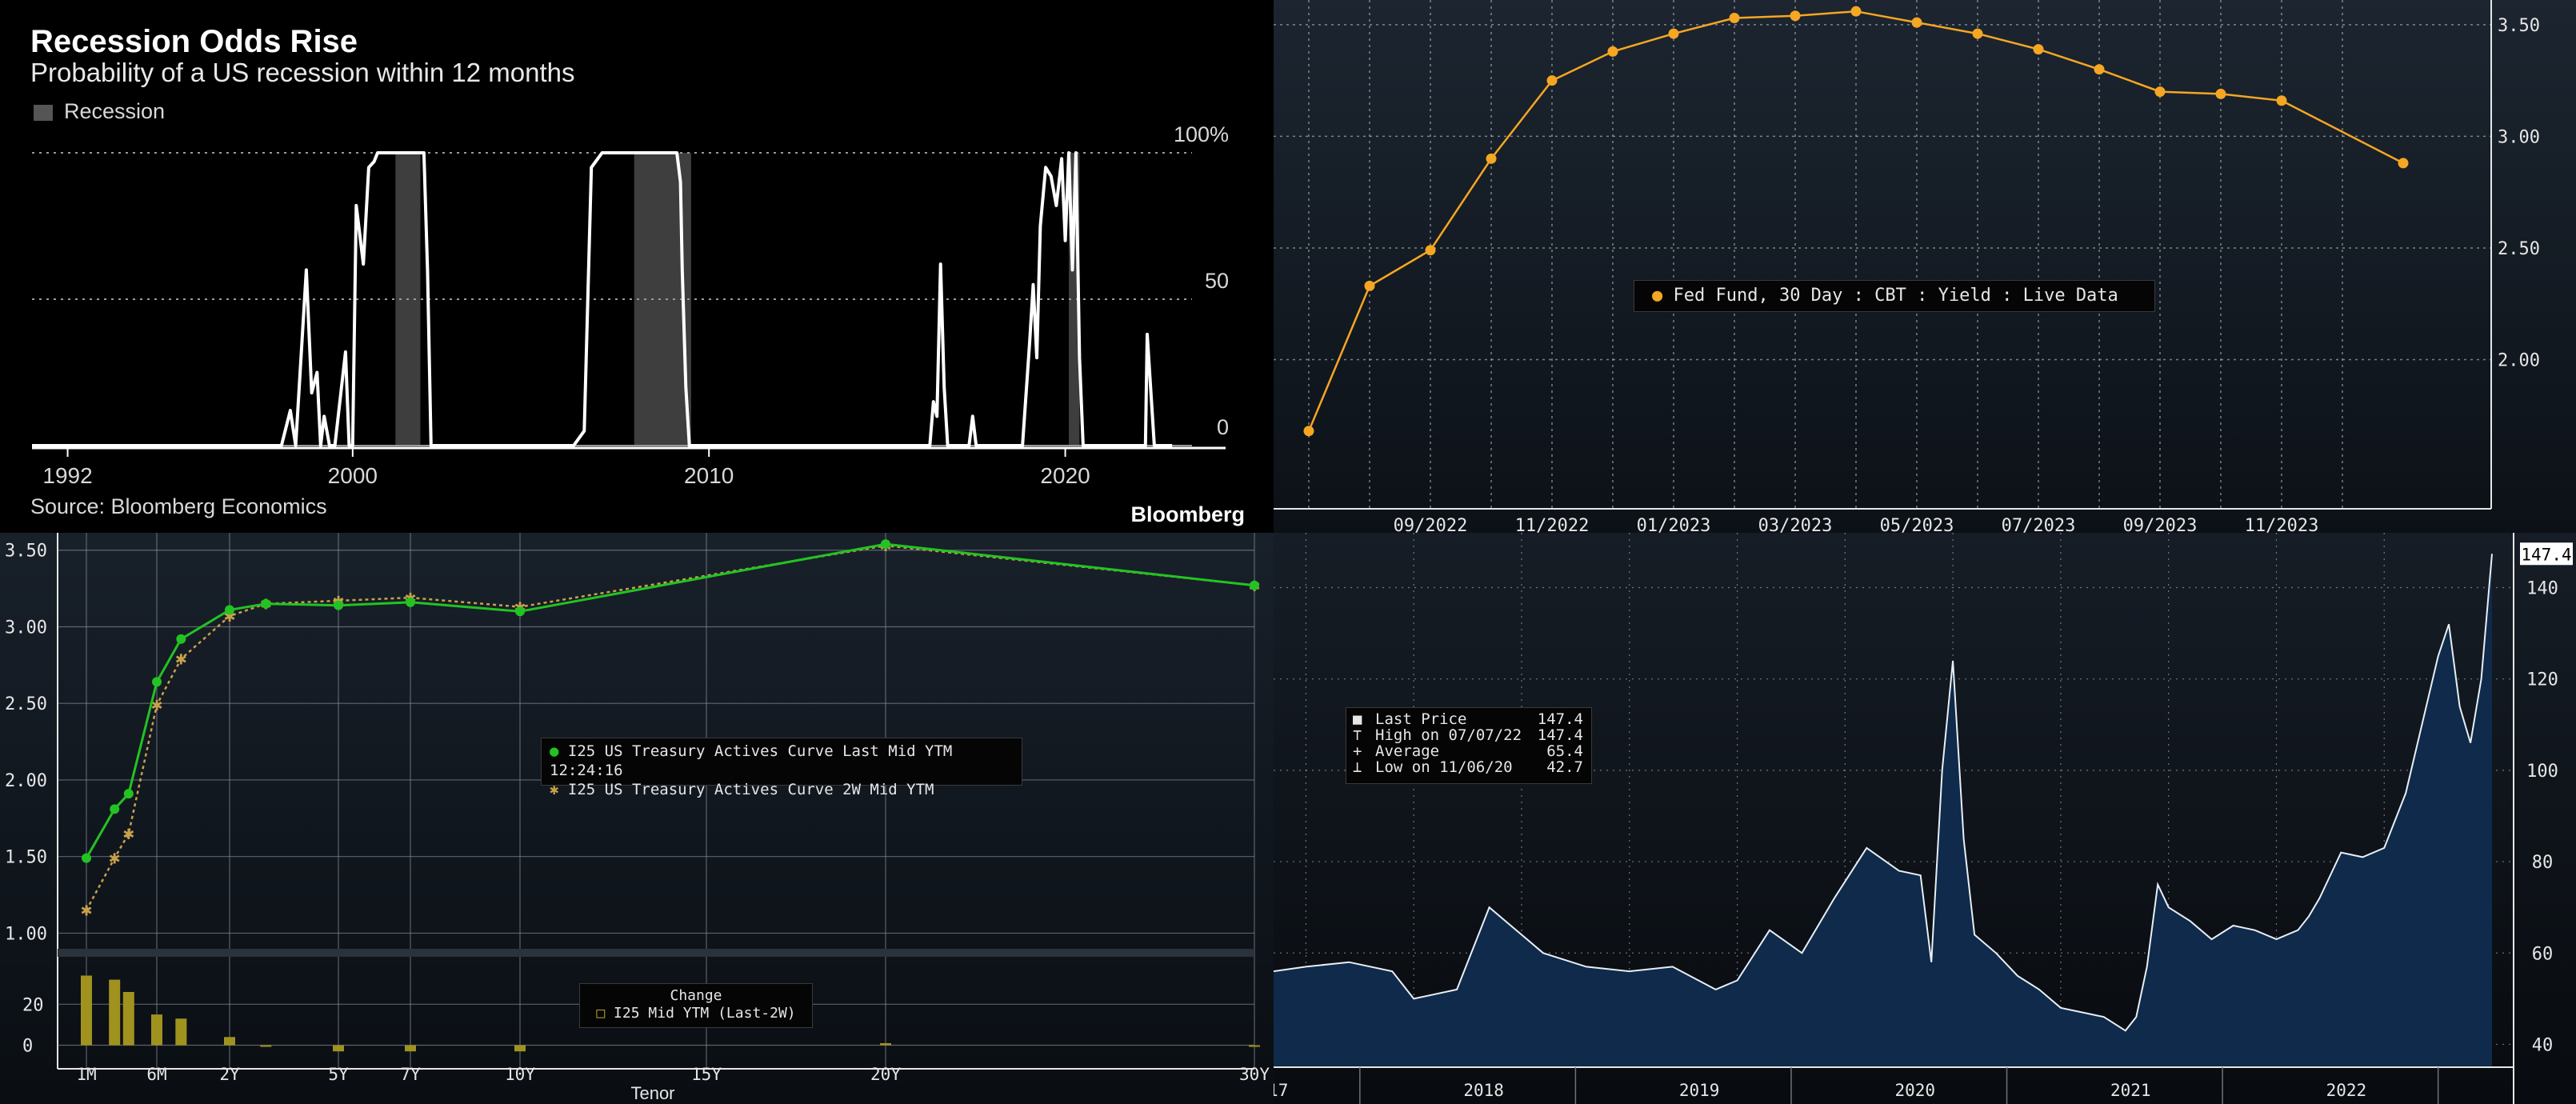 This screenshot has width=2576, height=1104. What do you see at coordinates (750, 789) in the screenshot?
I see `treasury-legend-2w-label: I25 US Treasury Actives Curve 2W Mid YTM` at bounding box center [750, 789].